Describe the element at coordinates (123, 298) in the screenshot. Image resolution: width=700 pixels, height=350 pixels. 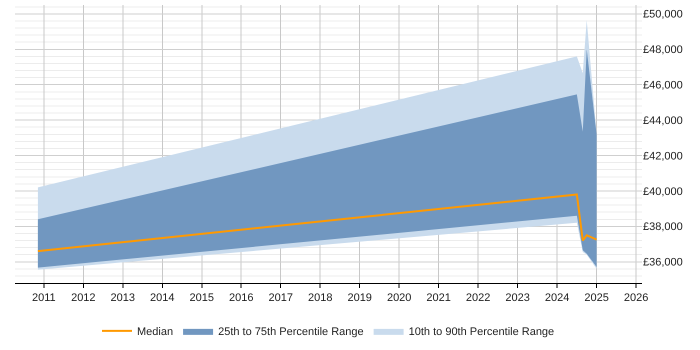
I see `x-tick-label: 2013` at that location.